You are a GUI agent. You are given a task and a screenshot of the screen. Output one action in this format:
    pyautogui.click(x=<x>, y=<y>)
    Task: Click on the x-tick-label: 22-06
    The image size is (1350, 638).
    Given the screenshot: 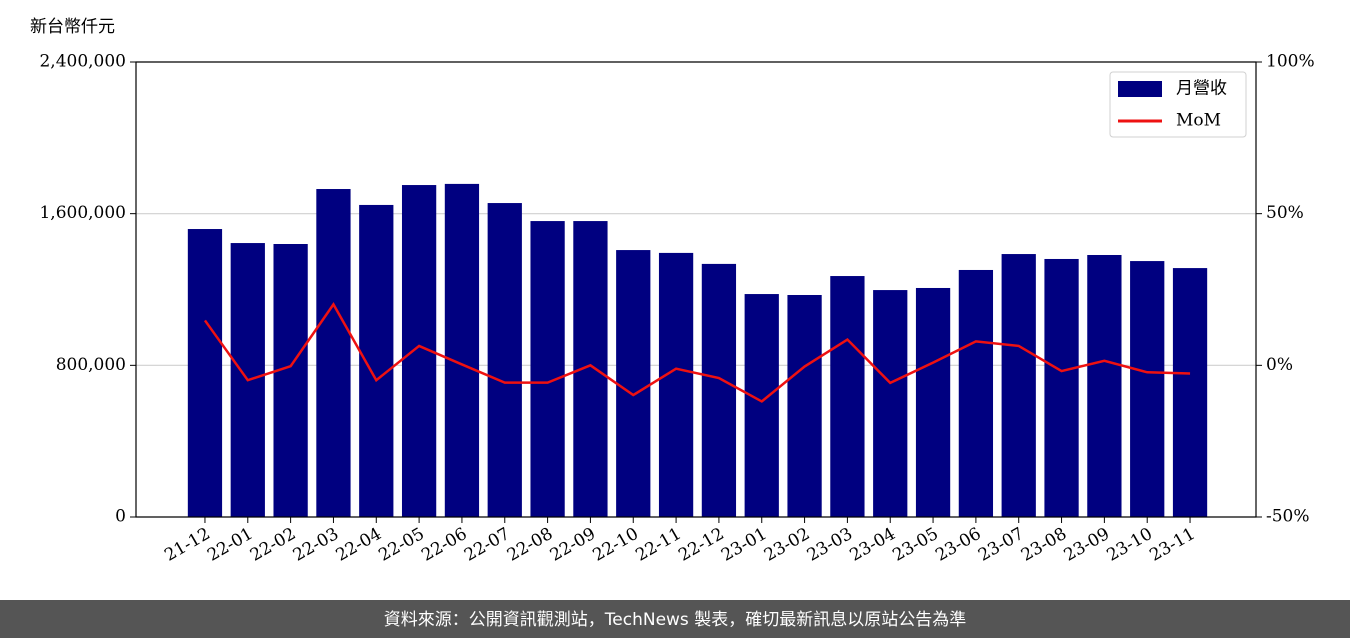 What is the action you would take?
    pyautogui.click(x=444, y=545)
    